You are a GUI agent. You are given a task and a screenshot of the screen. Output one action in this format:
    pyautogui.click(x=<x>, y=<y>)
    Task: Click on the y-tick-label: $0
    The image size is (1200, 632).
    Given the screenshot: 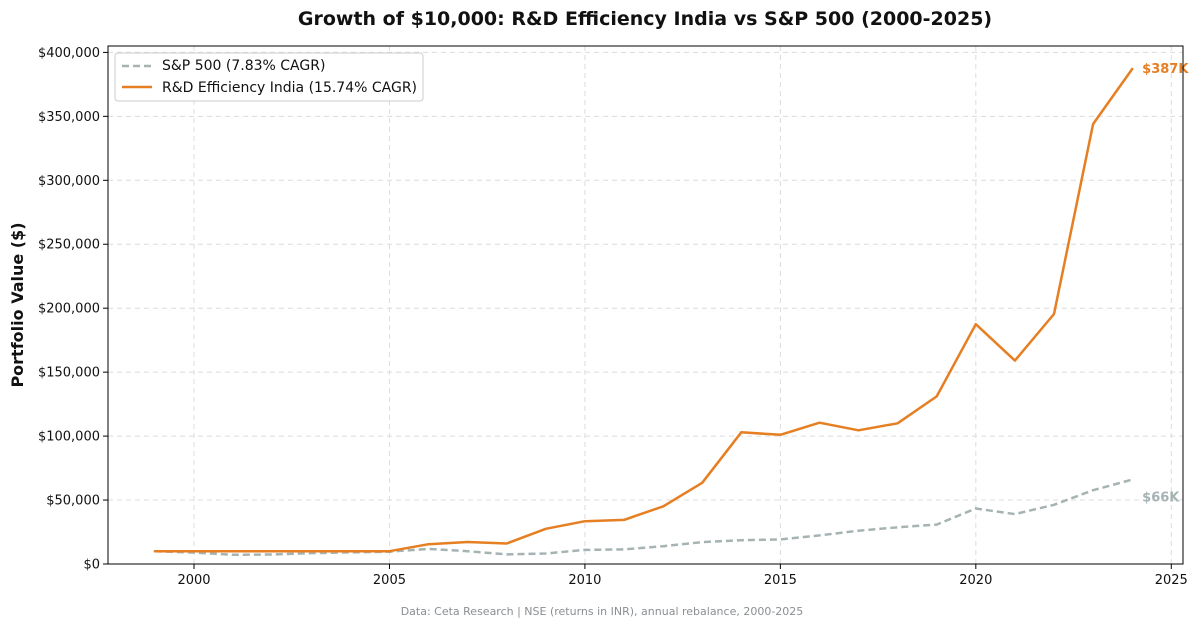 What is the action you would take?
    pyautogui.click(x=91, y=565)
    